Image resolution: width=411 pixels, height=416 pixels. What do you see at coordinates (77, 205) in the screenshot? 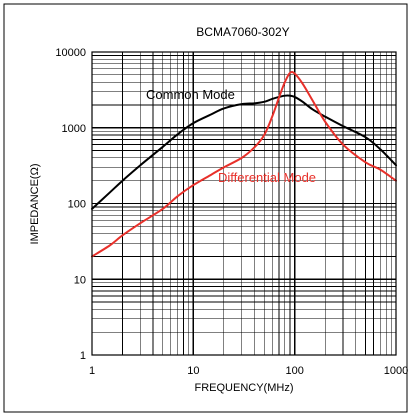
I see `y-tick-label: 100` at bounding box center [77, 205].